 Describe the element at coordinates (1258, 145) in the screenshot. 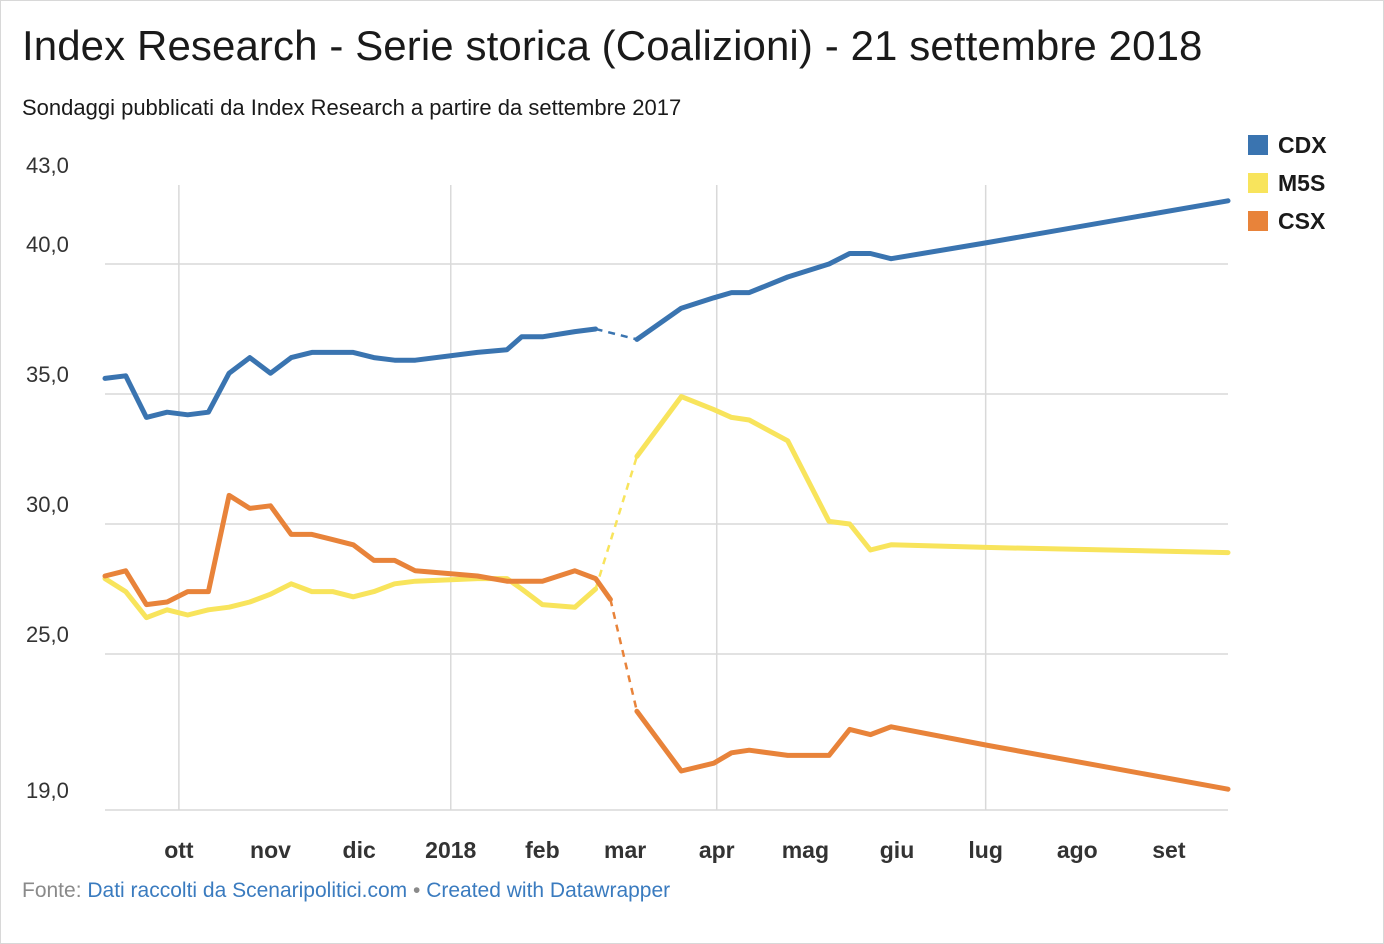

I see `legend-swatch-cdx` at that location.